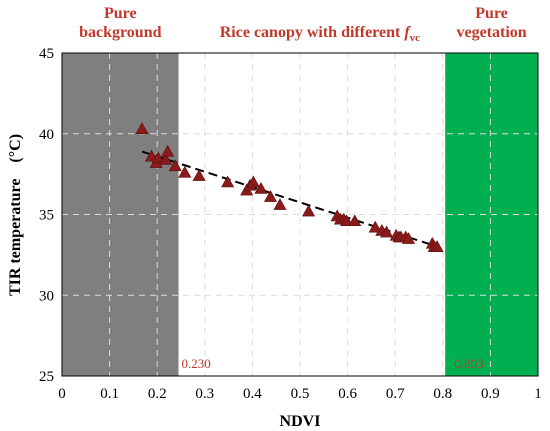  Describe the element at coordinates (46, 296) in the screenshot. I see `y-tick-label: 30` at that location.